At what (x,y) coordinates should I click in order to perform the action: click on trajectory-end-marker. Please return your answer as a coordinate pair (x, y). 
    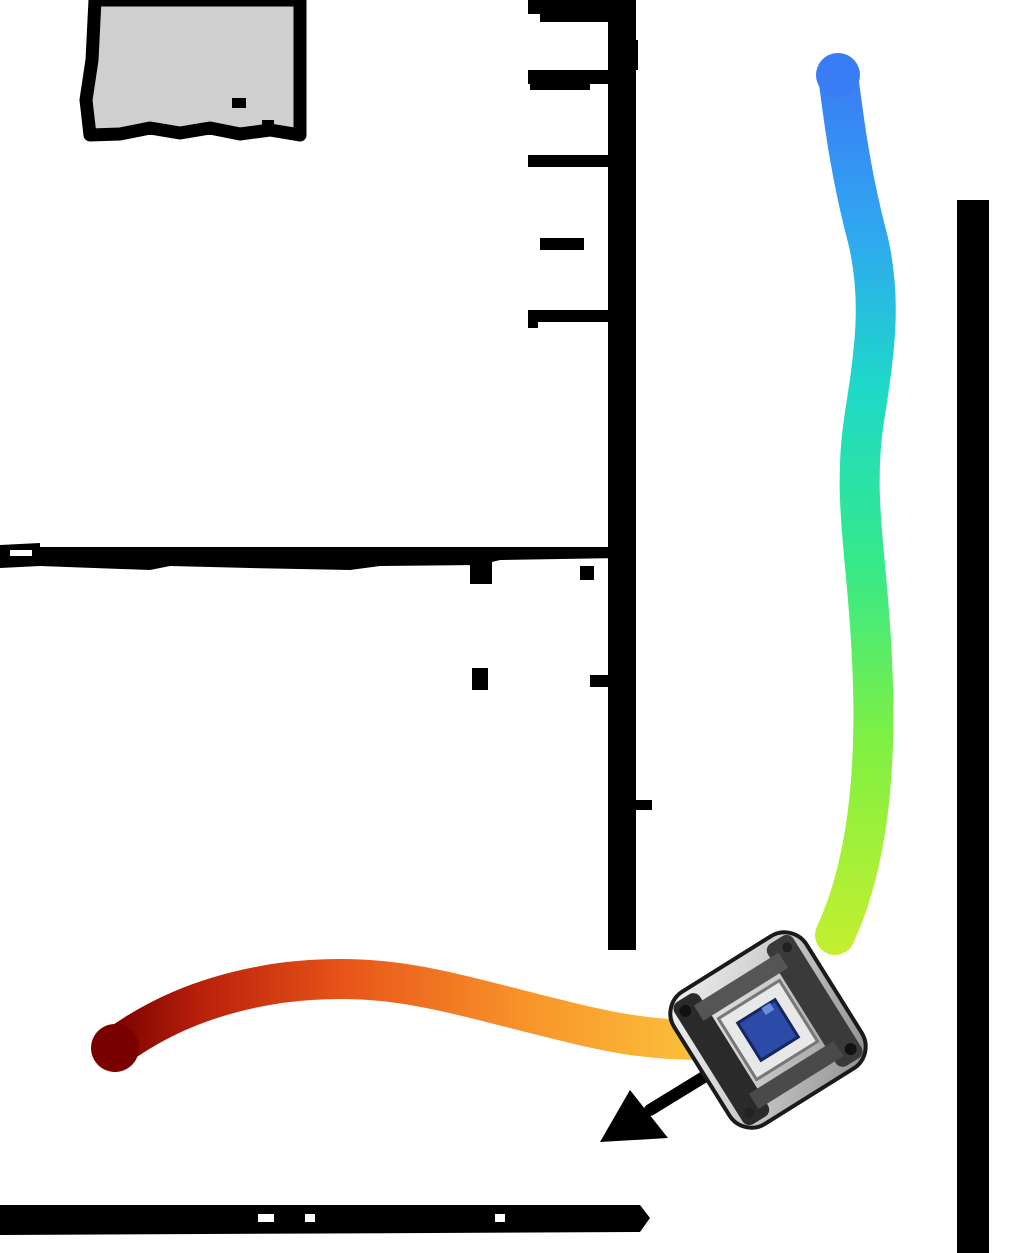
    Looking at the image, I should click on (115, 1048).